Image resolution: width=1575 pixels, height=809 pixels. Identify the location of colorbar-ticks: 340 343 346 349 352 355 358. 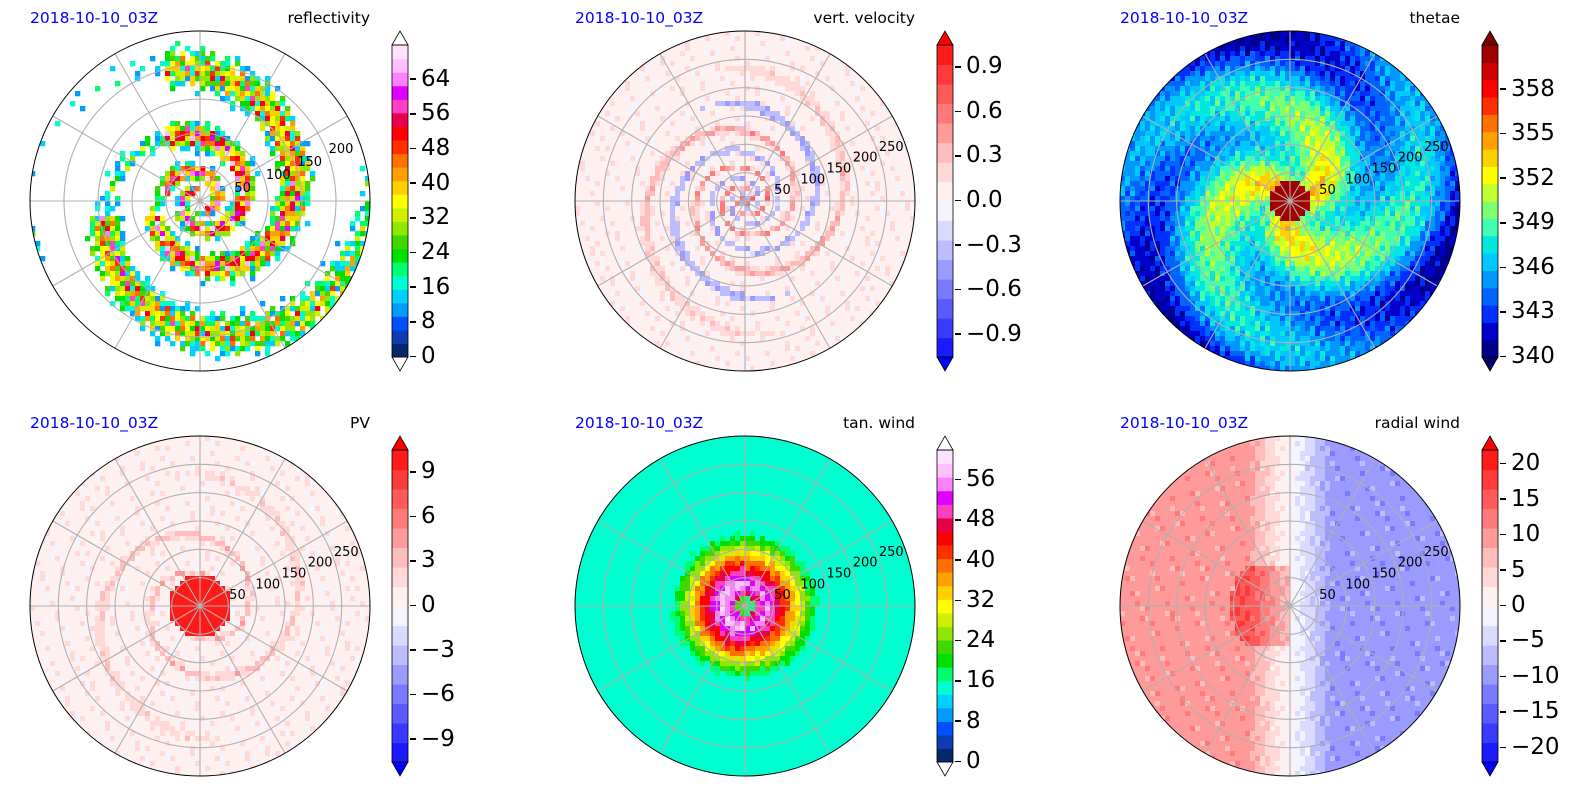
(1537, 201).